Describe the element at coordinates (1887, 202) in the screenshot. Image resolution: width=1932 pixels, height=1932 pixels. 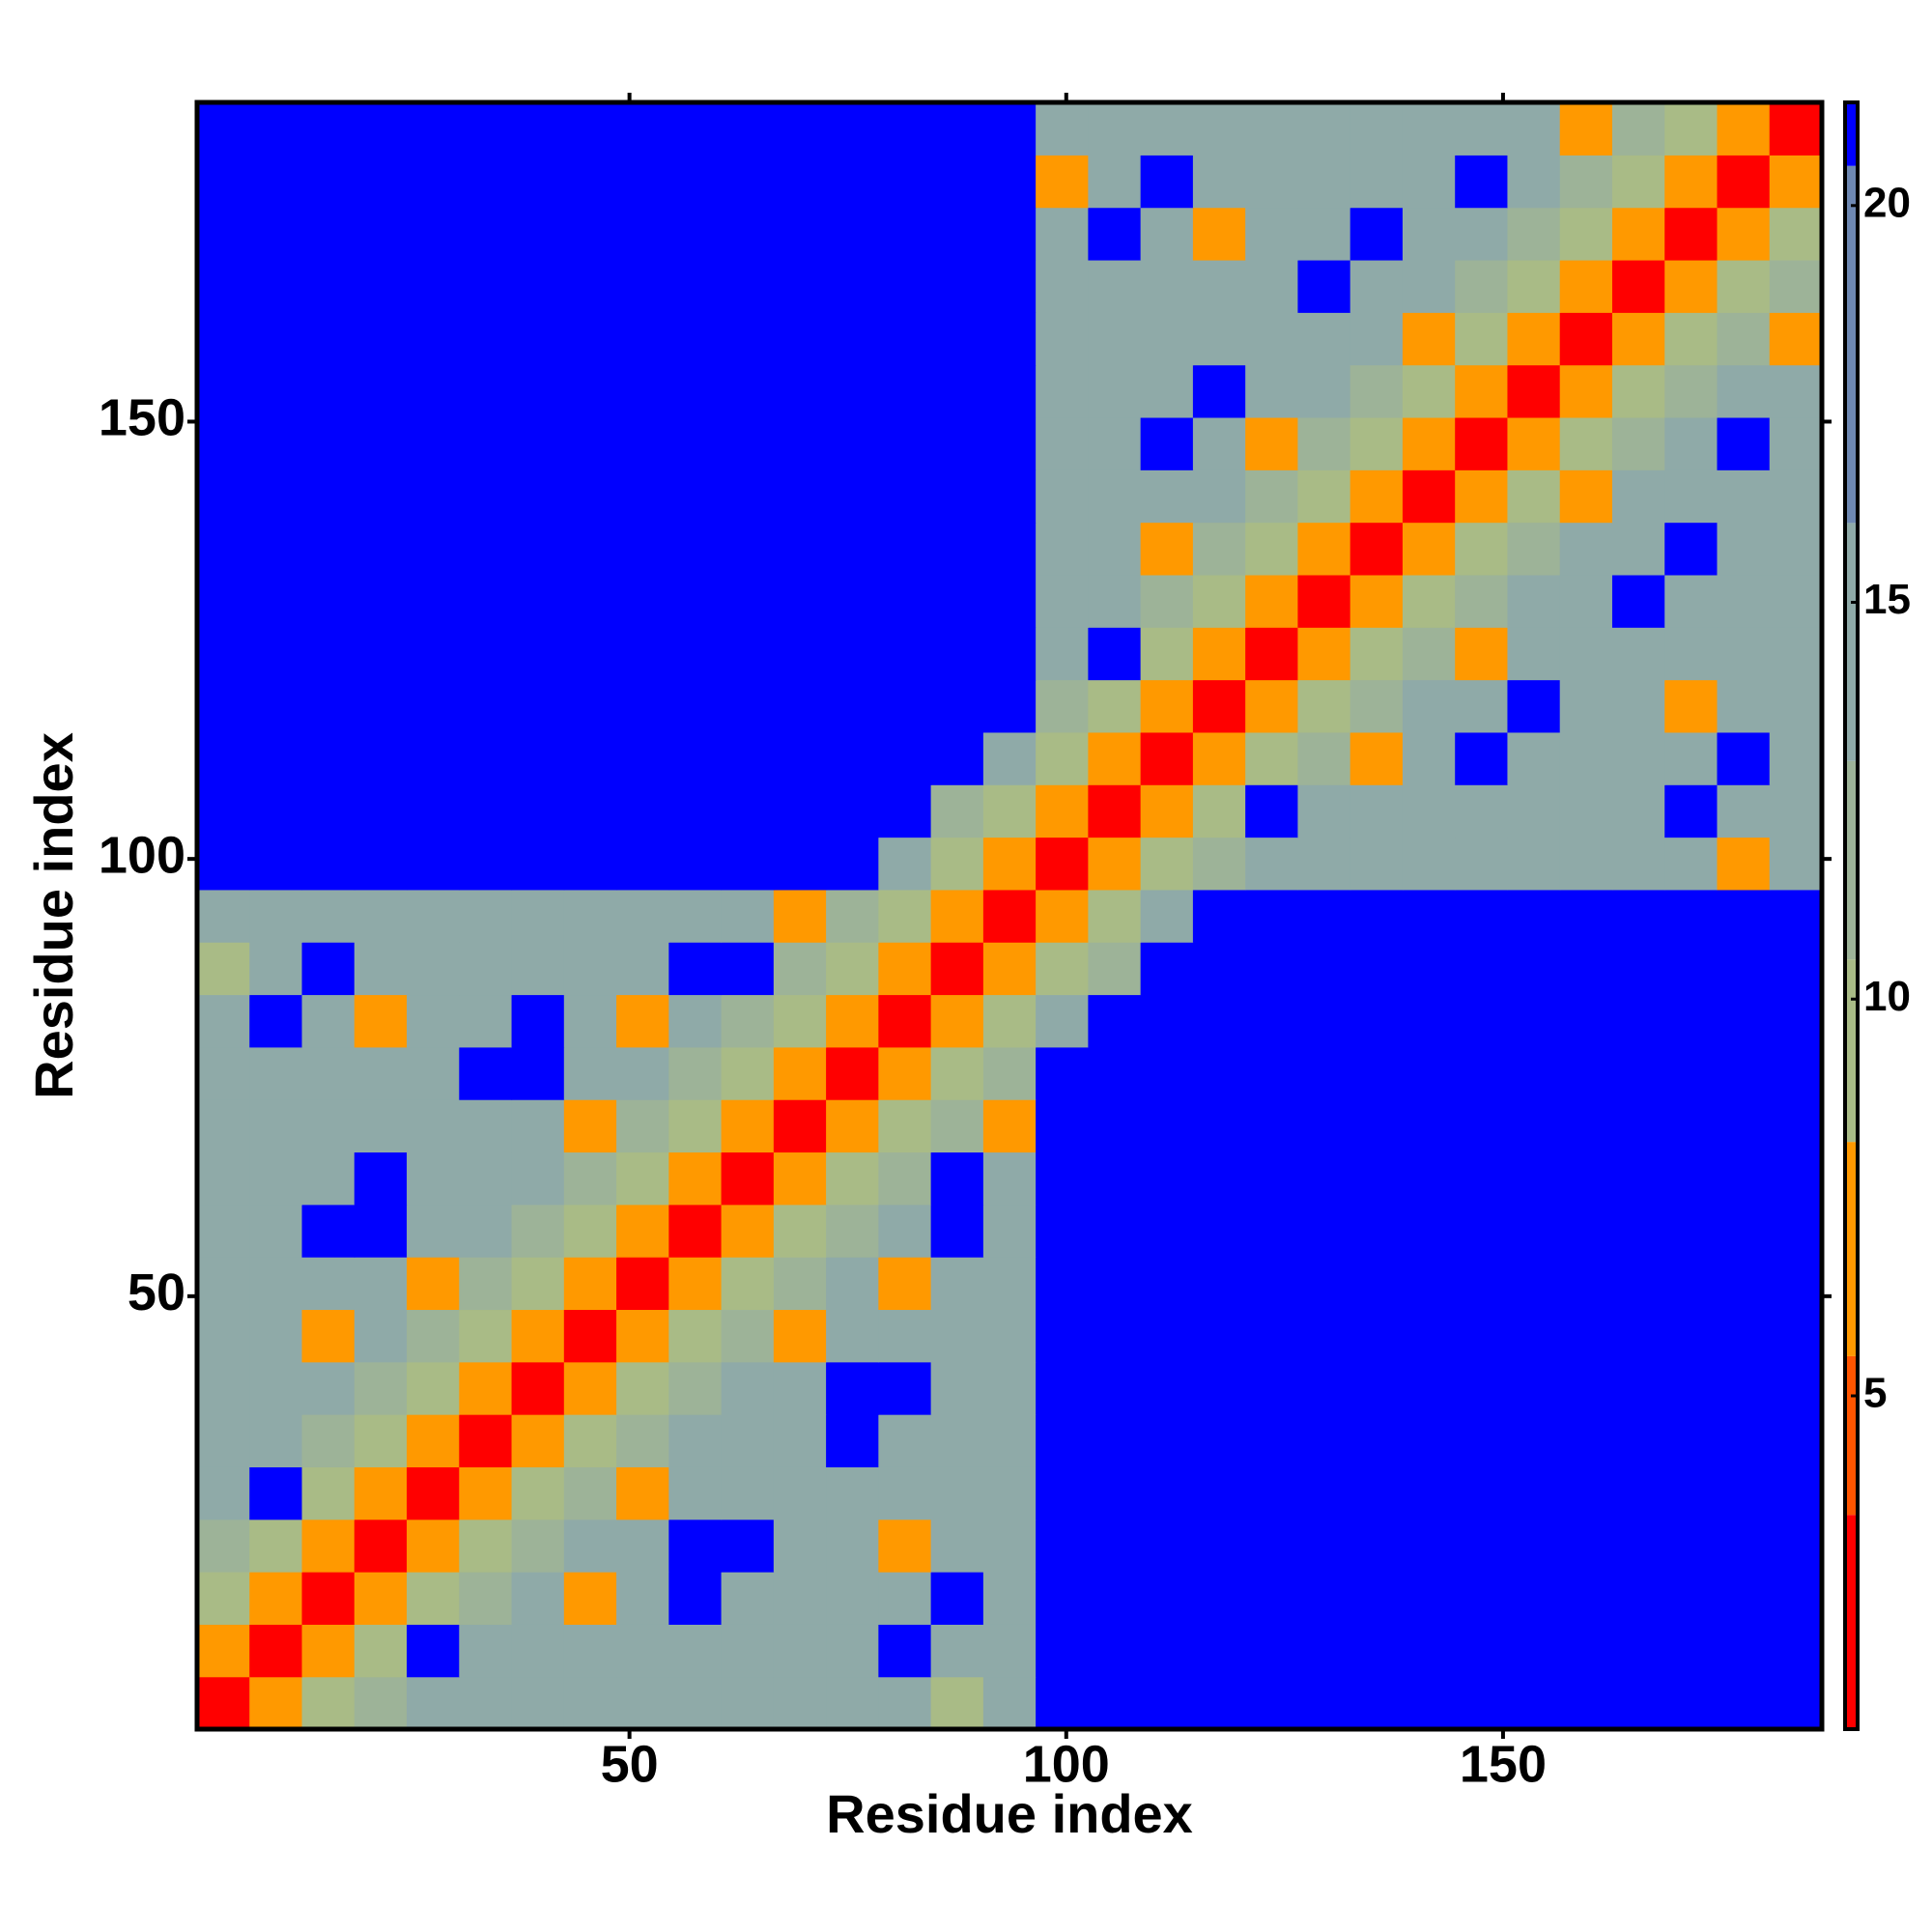
I see `colorbar-tick-label: 20` at that location.